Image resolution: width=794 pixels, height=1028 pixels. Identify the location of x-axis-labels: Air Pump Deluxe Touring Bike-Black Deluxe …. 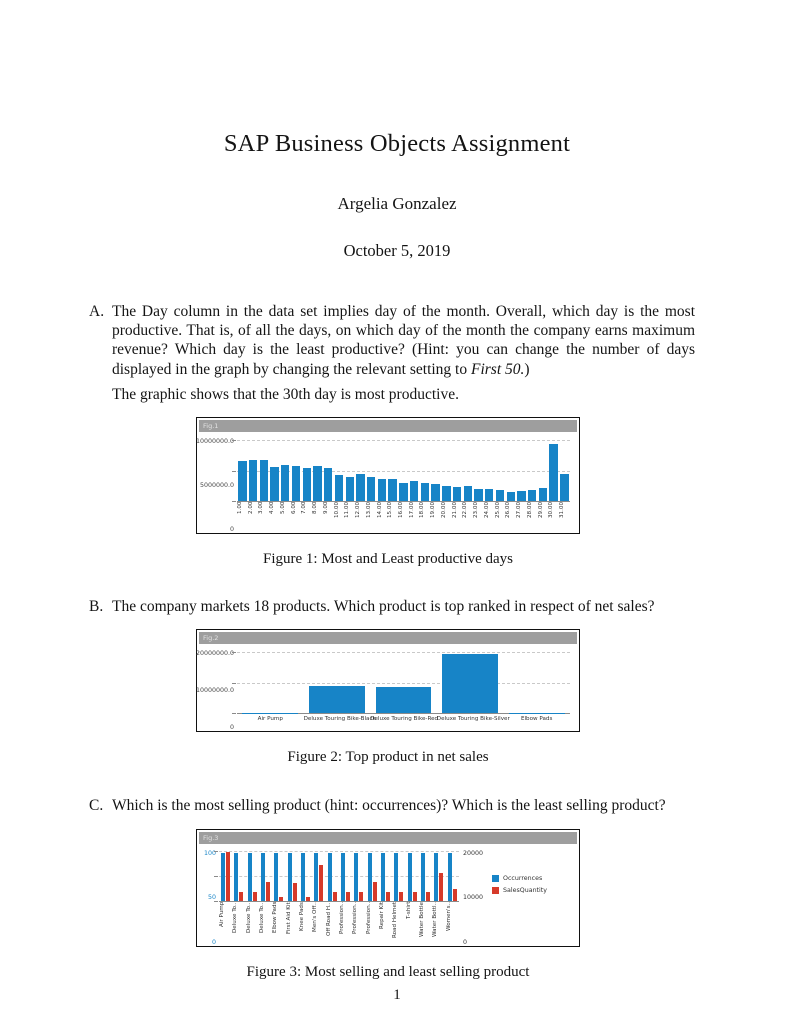
(403, 720).